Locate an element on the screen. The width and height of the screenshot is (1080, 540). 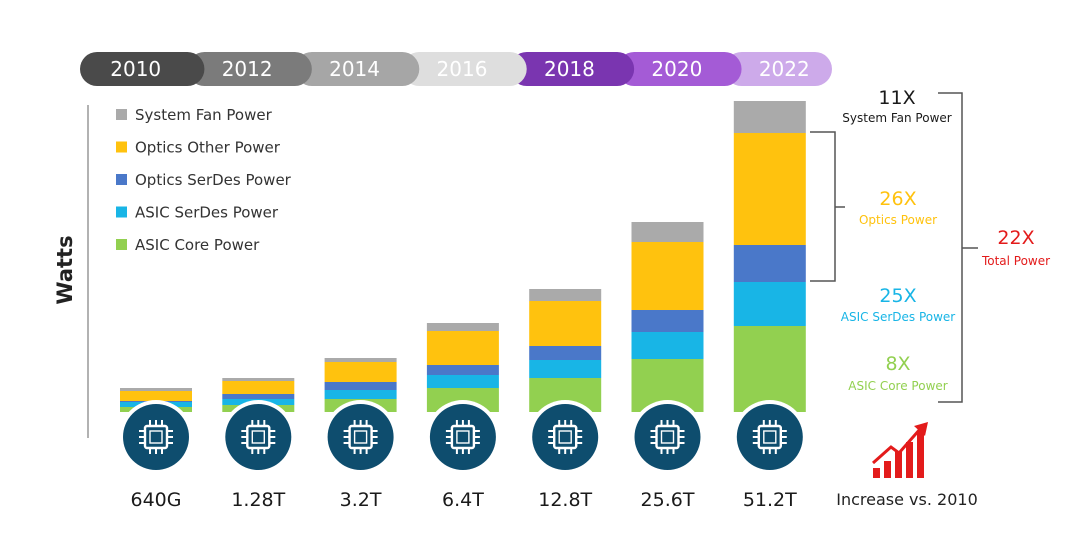
year-timeline: 2010 2012 2014 2016 2018 2020 2022 is located at coordinates (456, 69).